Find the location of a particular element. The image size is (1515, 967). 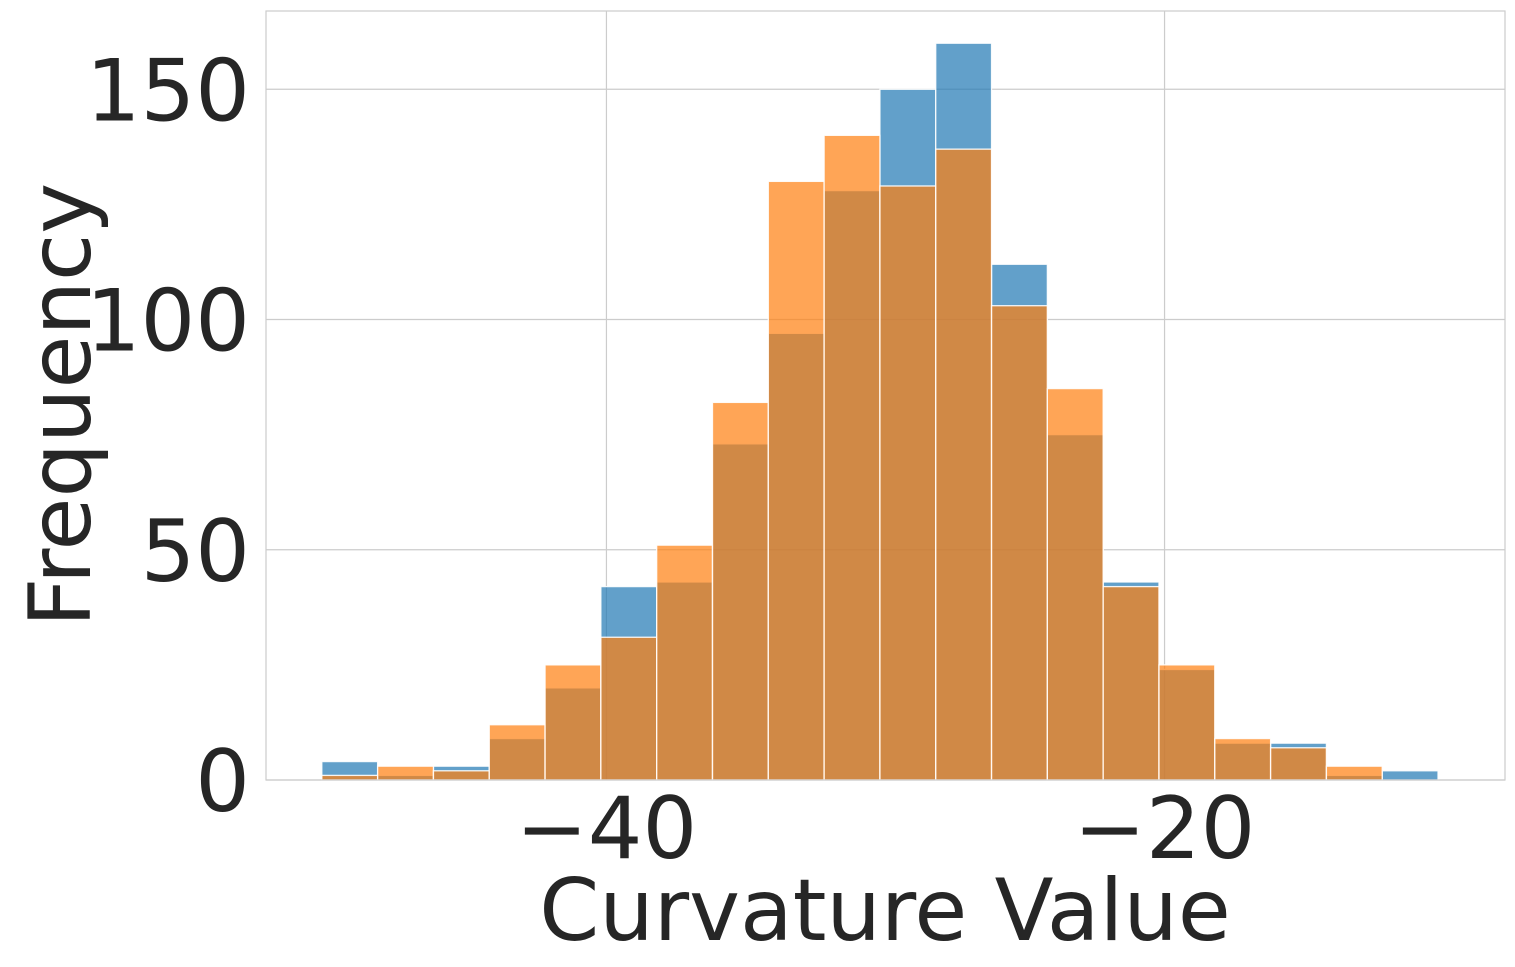

y-tick-label: 0 is located at coordinates (222, 782).